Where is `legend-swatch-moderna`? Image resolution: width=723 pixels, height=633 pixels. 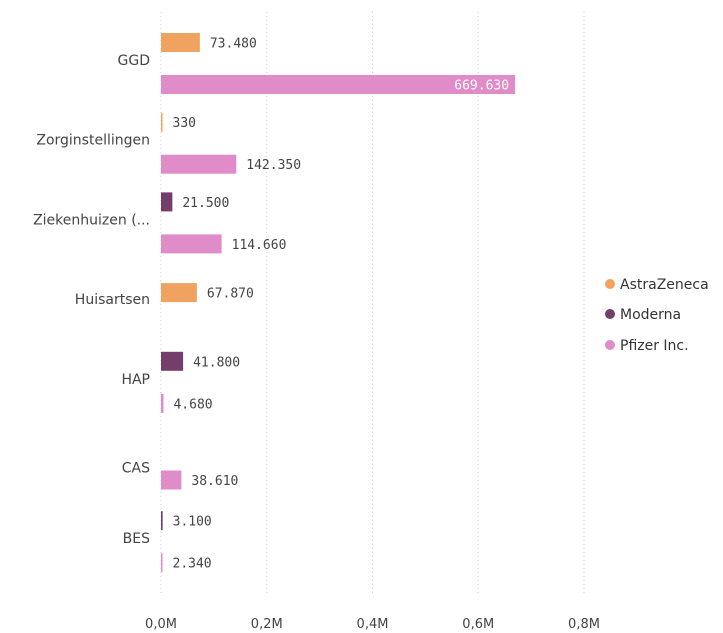
legend-swatch-moderna is located at coordinates (610, 314).